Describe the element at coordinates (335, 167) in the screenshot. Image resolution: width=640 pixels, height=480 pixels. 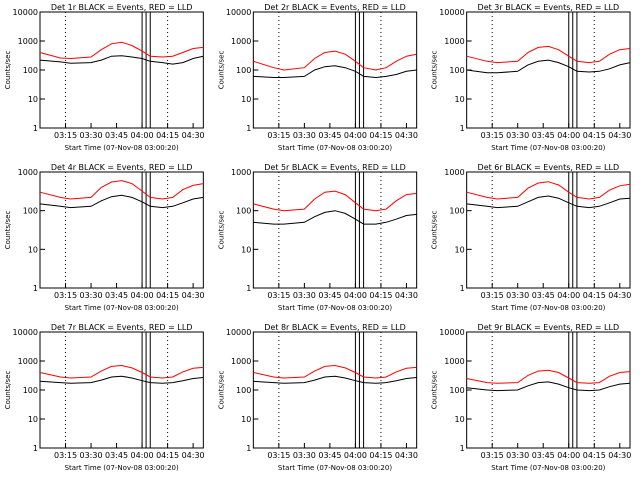
I see `chart-title: Det 5r BLACK = Events, RED = LLD` at that location.